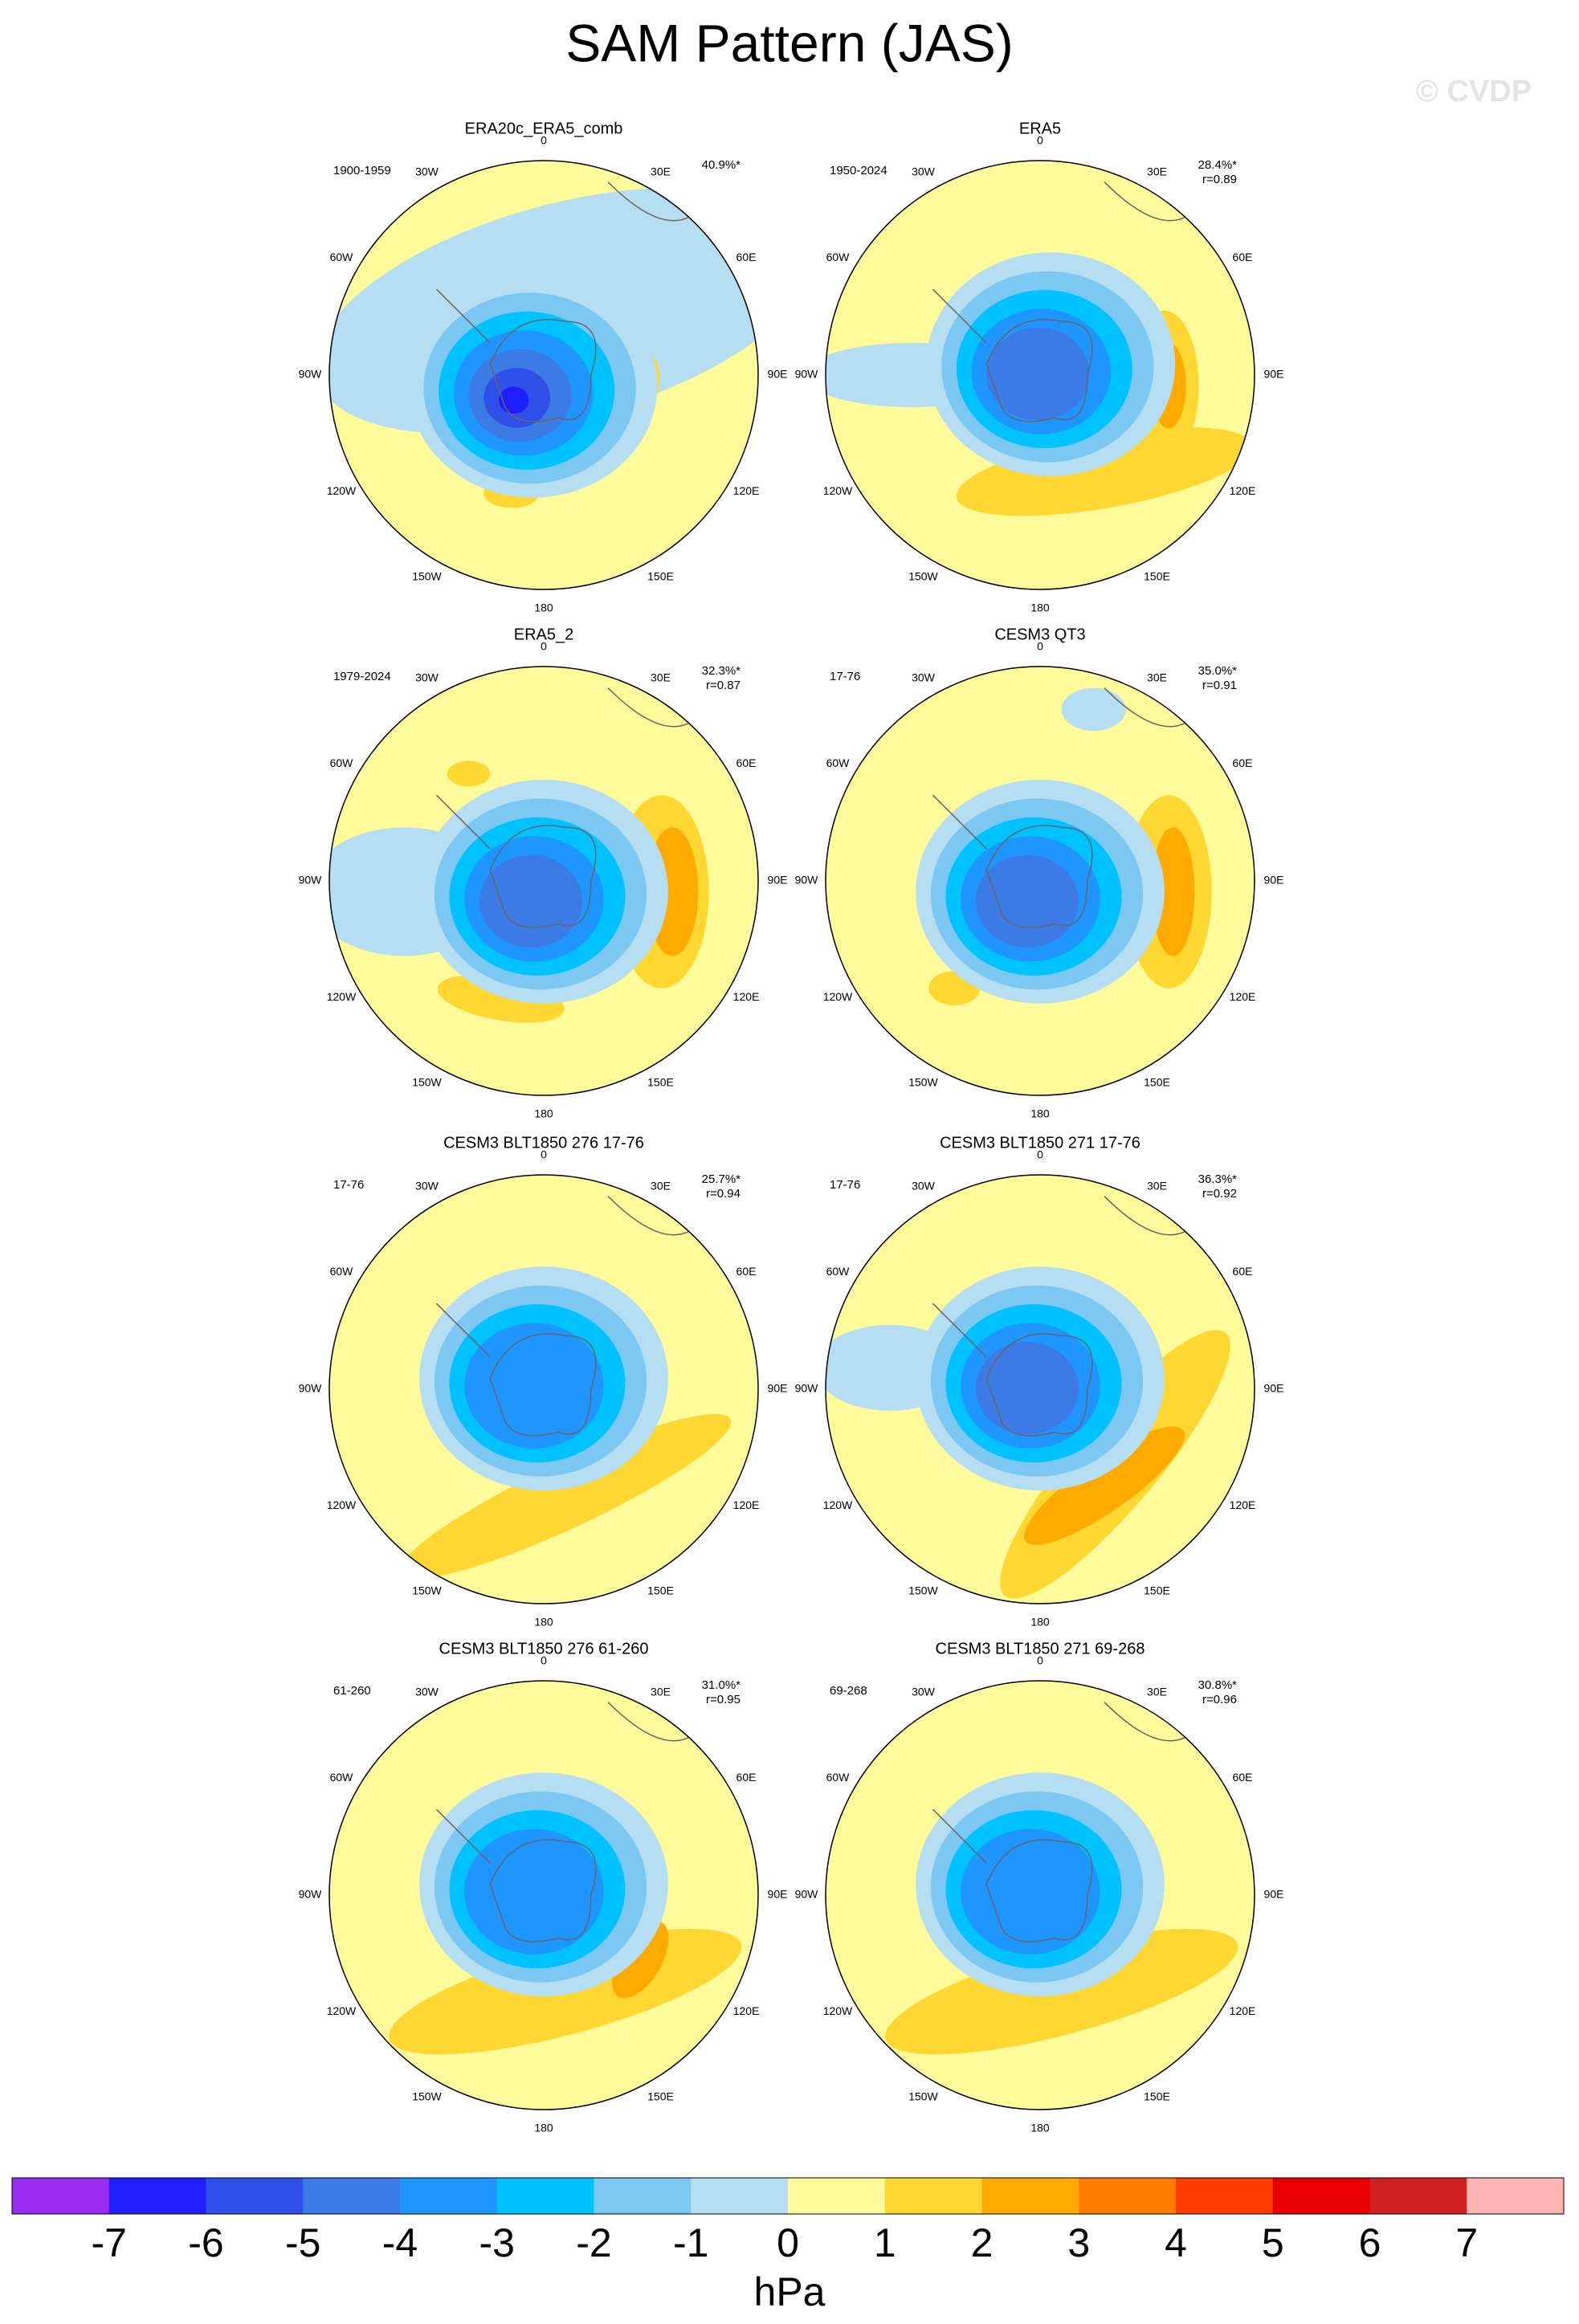  I want to click on panel-title: CESM3 BLT1850 276 61-260, so click(544, 1648).